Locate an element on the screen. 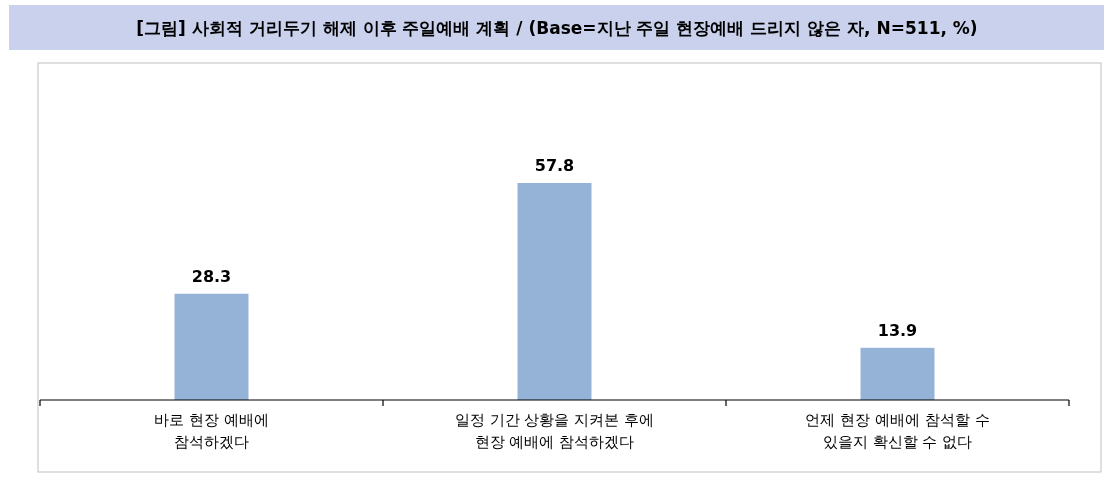 The height and width of the screenshot is (483, 1115). chart-title: [그림] 사회적 거리두기 해제 이후 주일예배 계획 / (Base=지난 주일 현장예배 드리지 않은 자, N=511, %) is located at coordinates (557, 28).